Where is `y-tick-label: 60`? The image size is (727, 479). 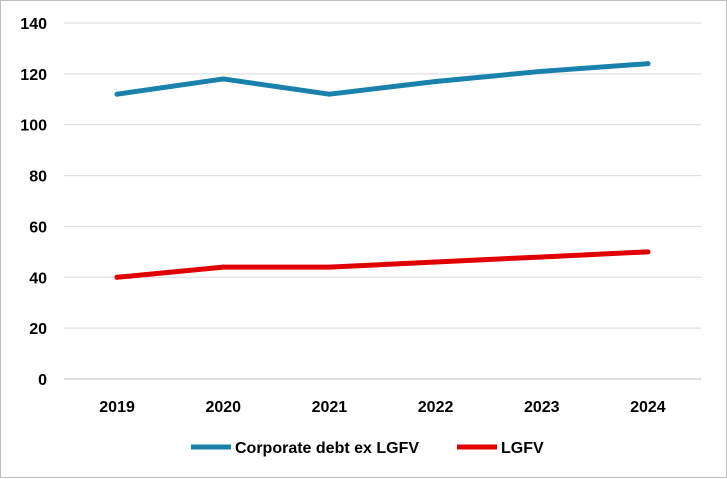
y-tick-label: 60 is located at coordinates (38, 227).